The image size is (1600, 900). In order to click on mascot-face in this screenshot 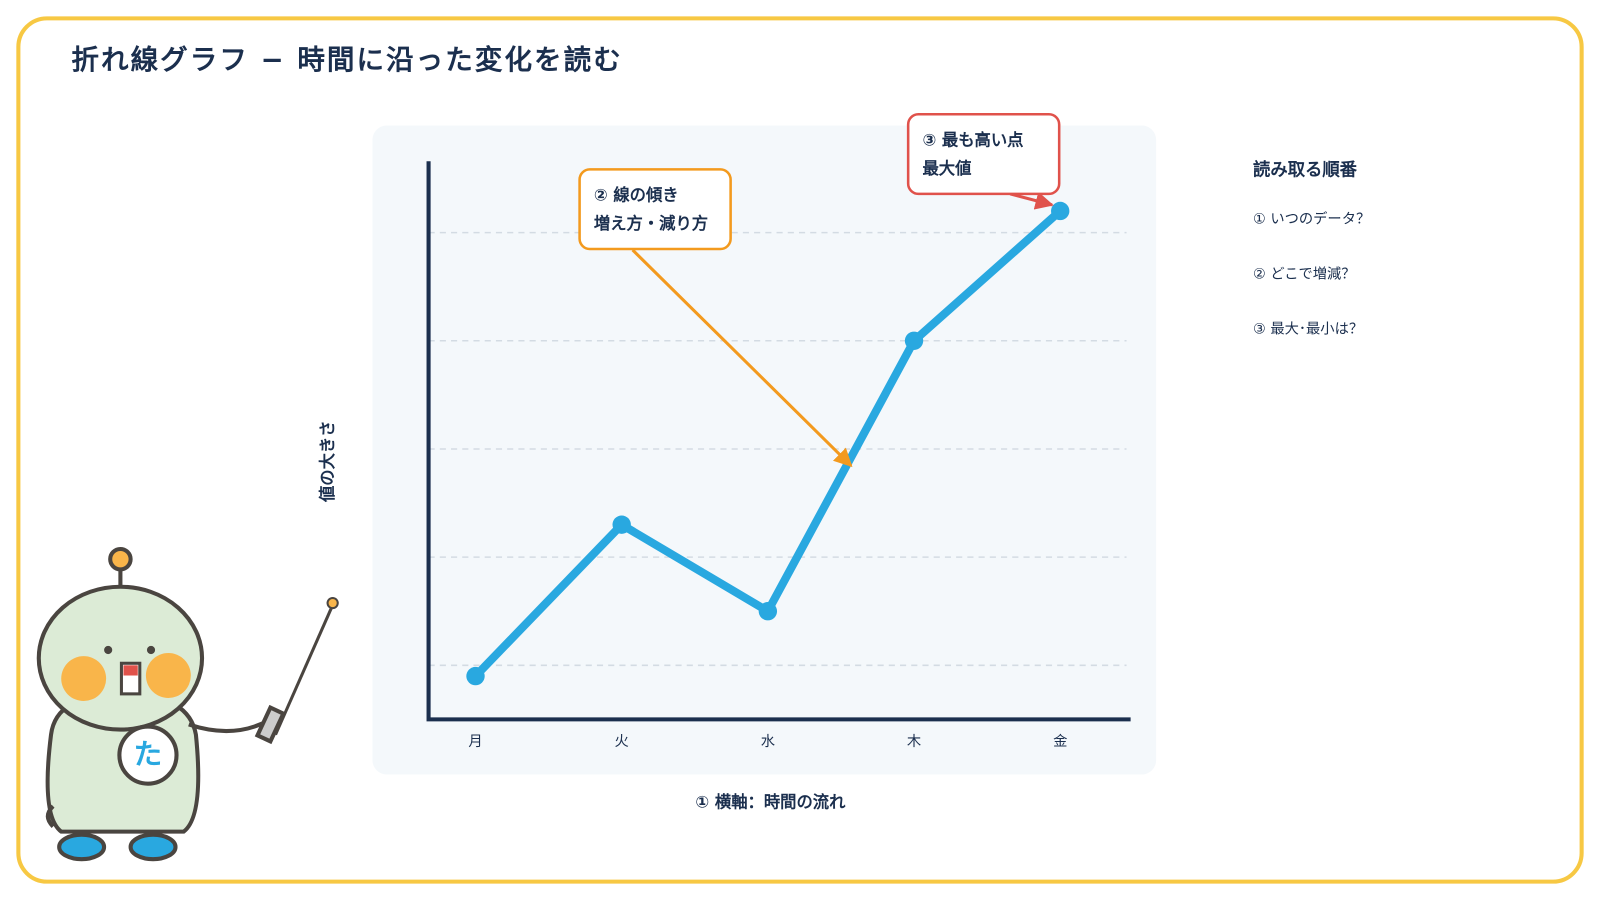, I will do `click(200, 649)`.